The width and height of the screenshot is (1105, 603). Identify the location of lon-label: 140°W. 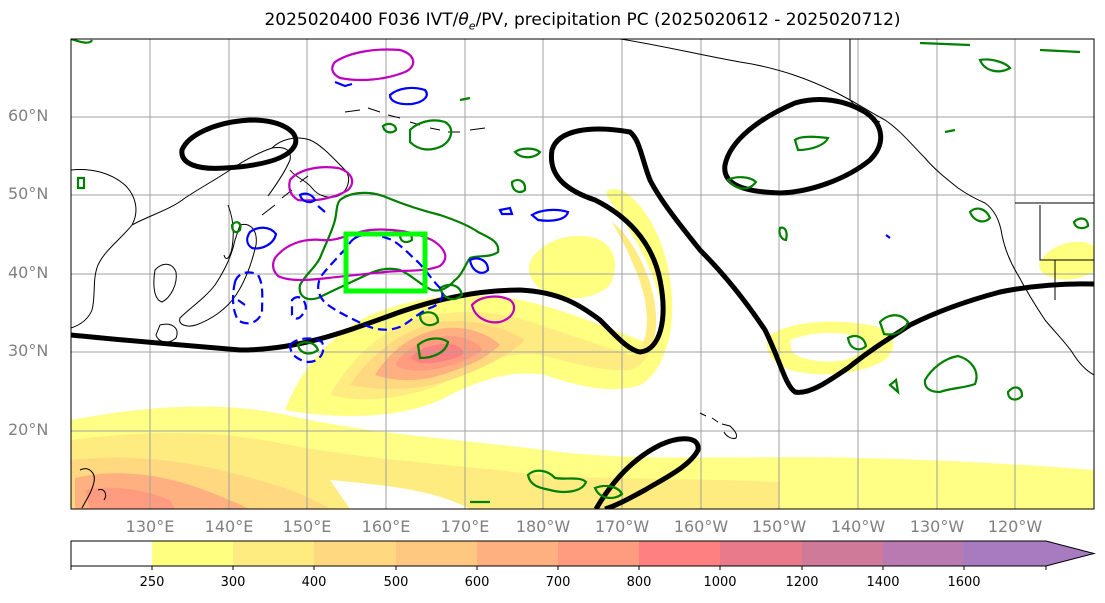
(858, 526).